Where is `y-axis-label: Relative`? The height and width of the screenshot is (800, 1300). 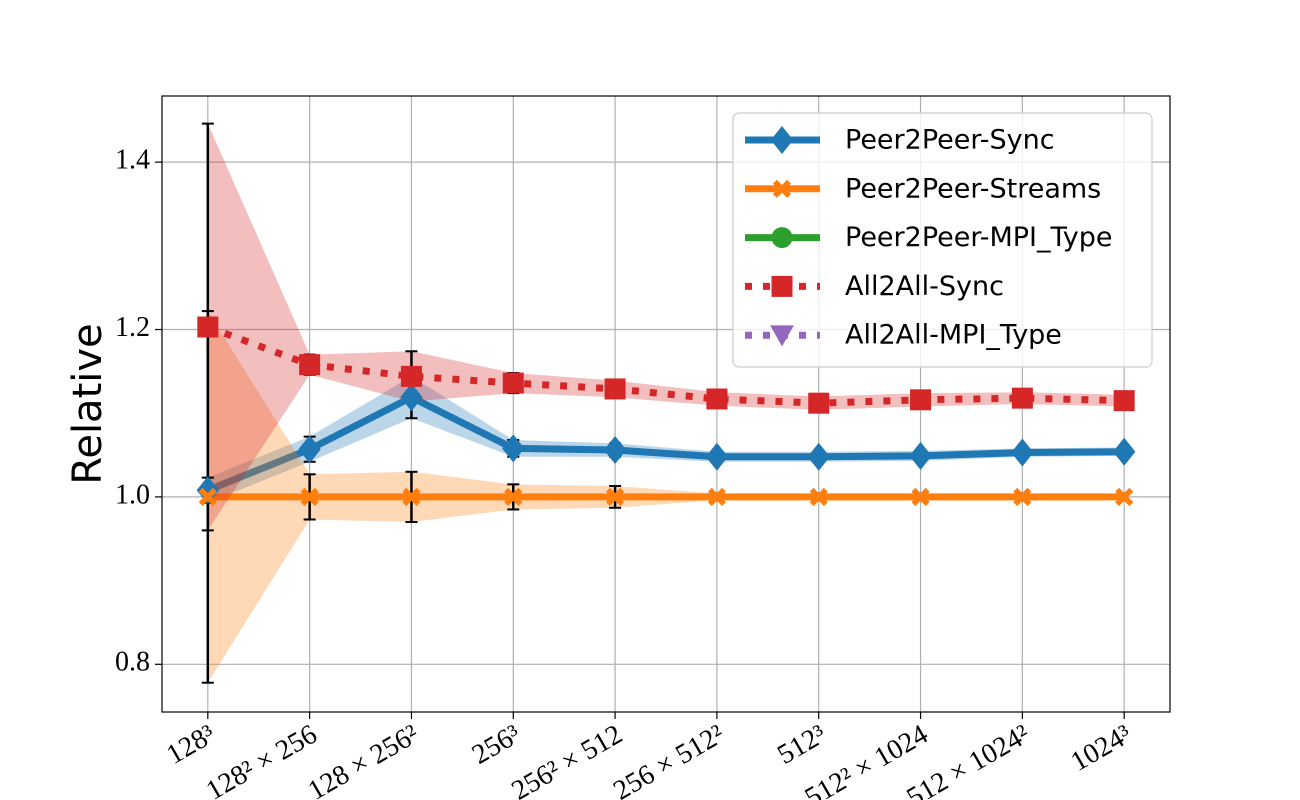
y-axis-label: Relative is located at coordinates (88, 403).